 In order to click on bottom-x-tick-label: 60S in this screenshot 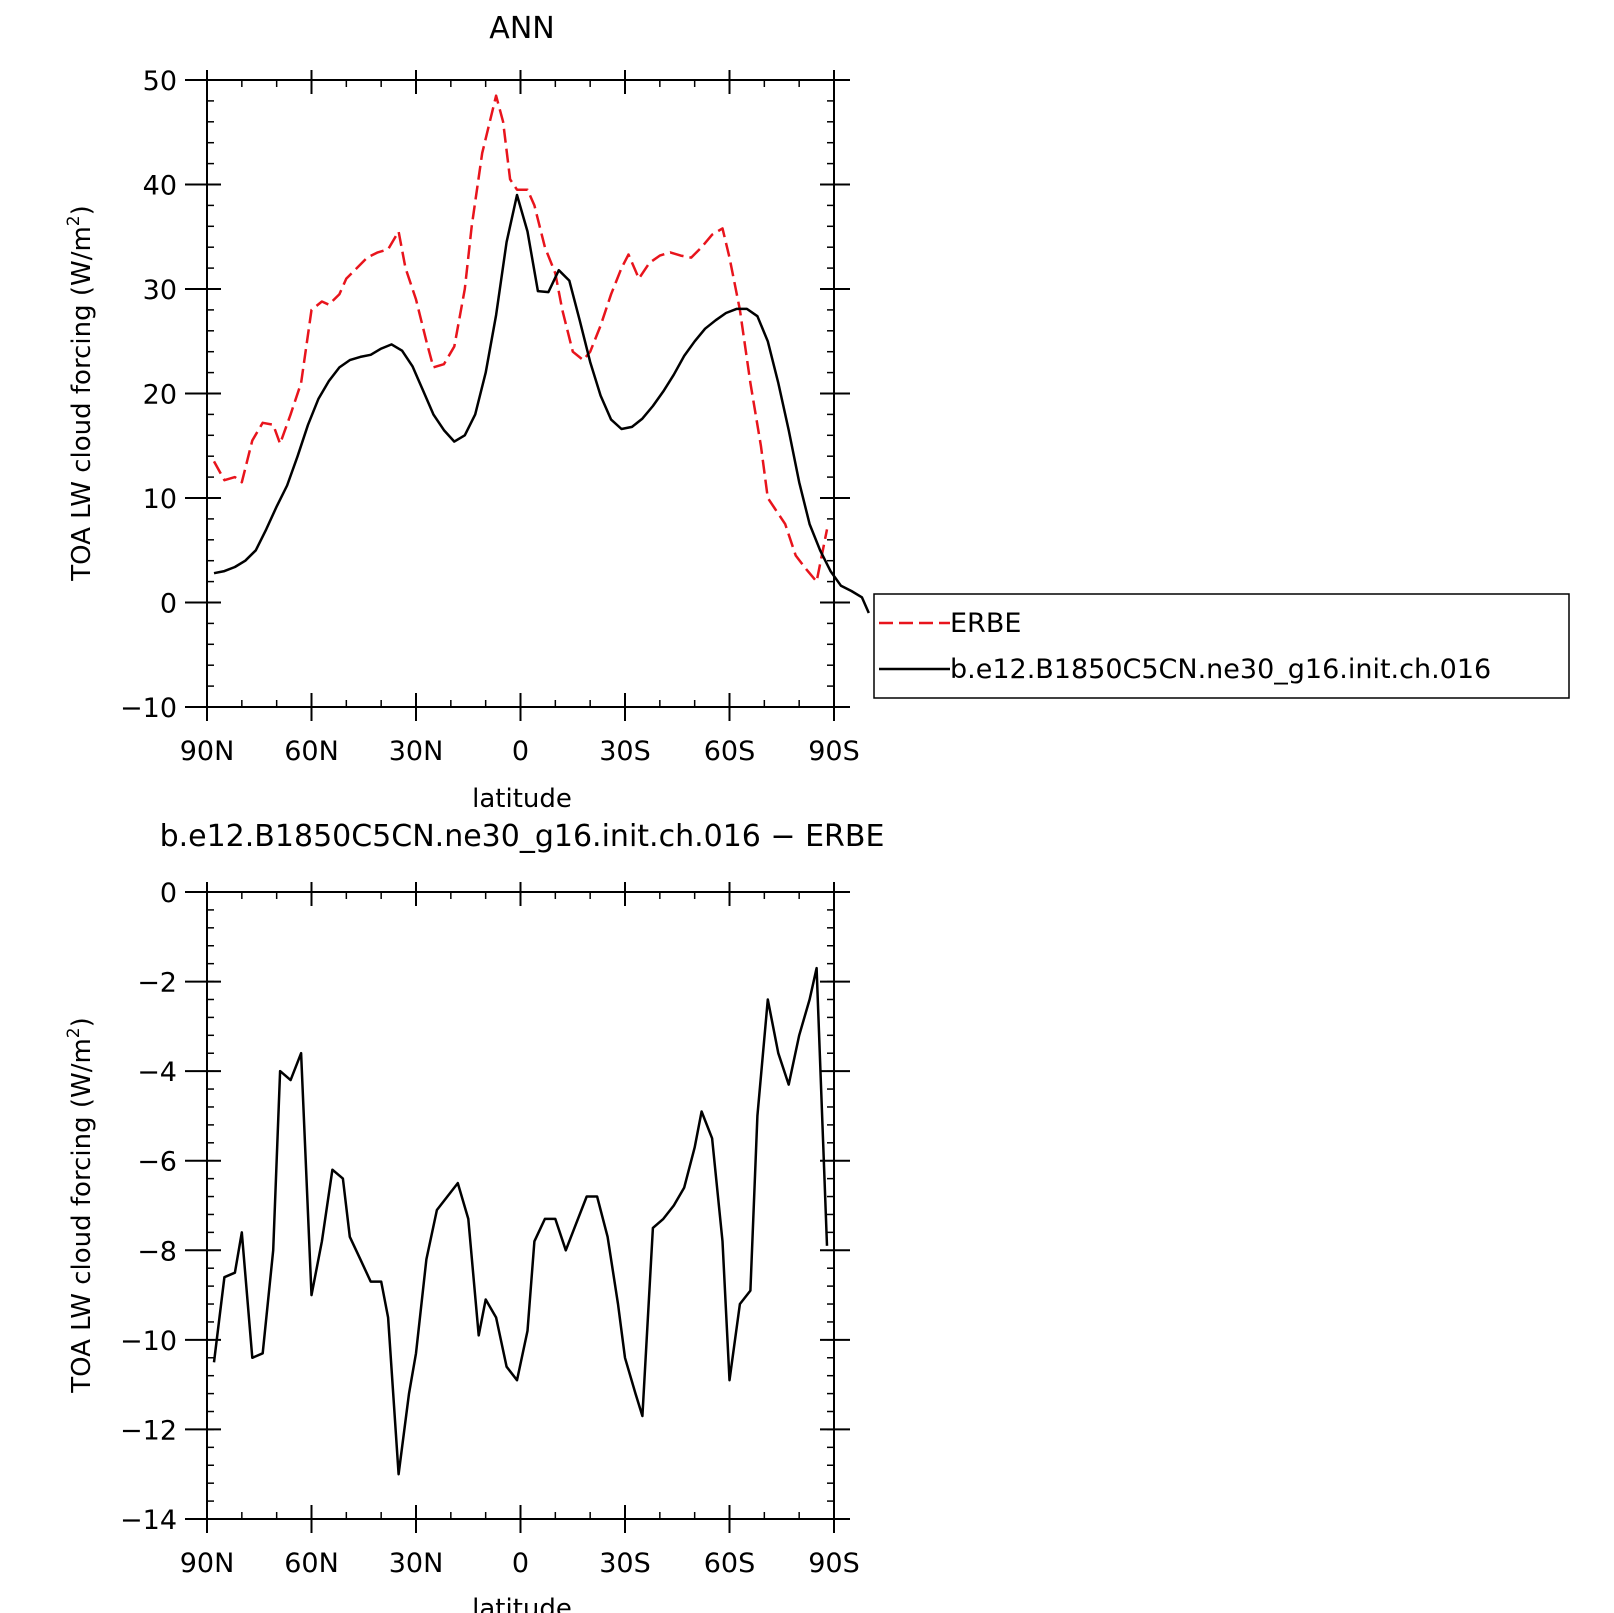, I will do `click(730, 1563)`.